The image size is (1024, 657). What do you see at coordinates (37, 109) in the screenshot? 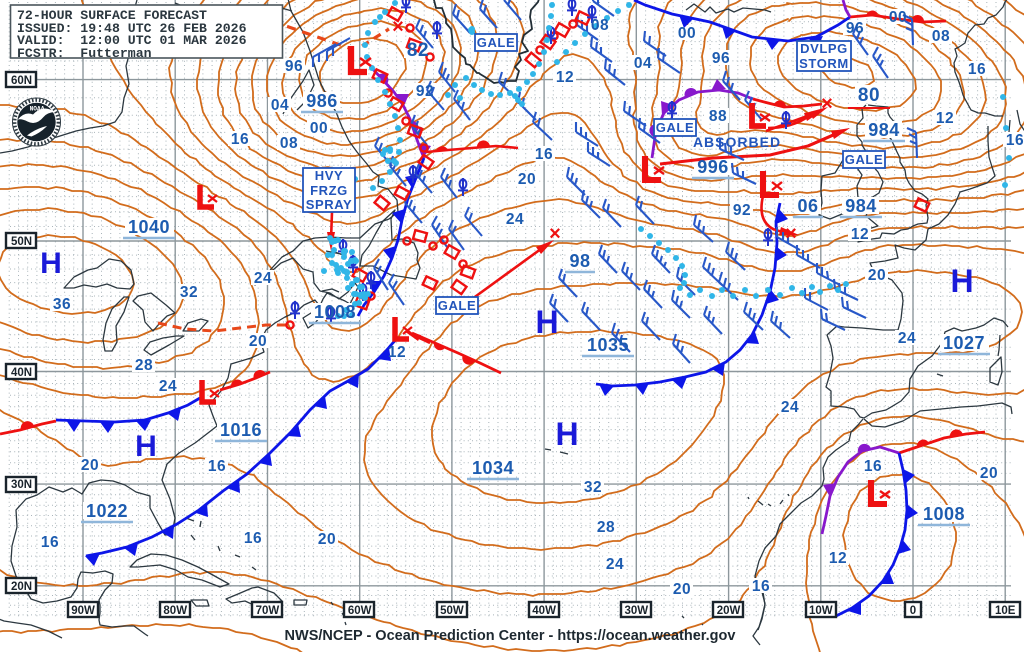
I see `svg-text: NOAA` at bounding box center [37, 109].